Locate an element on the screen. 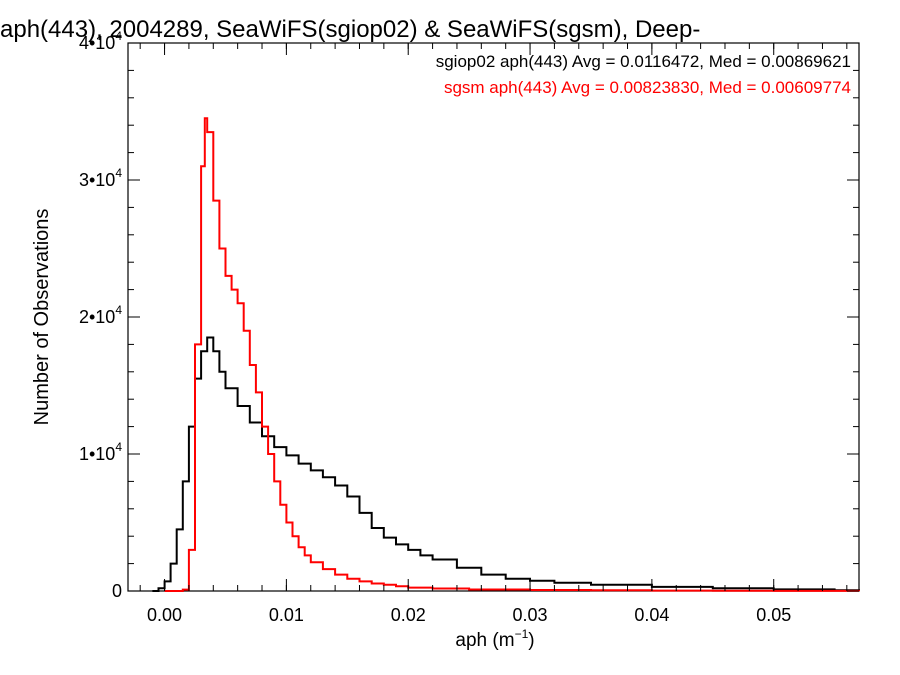 This screenshot has width=900, height=675. y-tick-label: 2•104 is located at coordinates (100, 315).